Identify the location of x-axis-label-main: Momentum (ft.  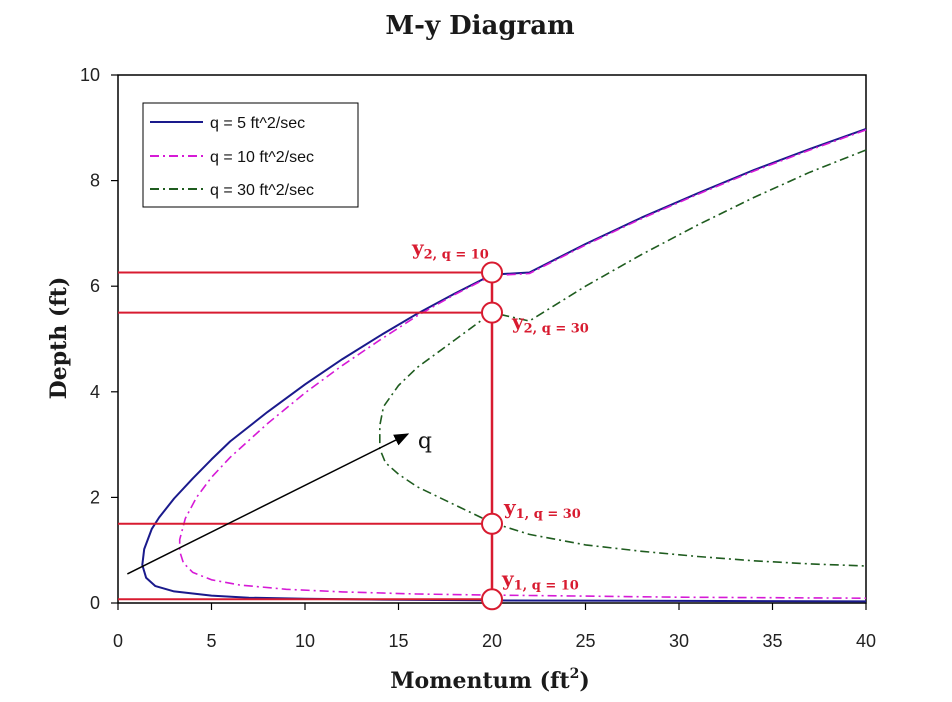
(480, 681).